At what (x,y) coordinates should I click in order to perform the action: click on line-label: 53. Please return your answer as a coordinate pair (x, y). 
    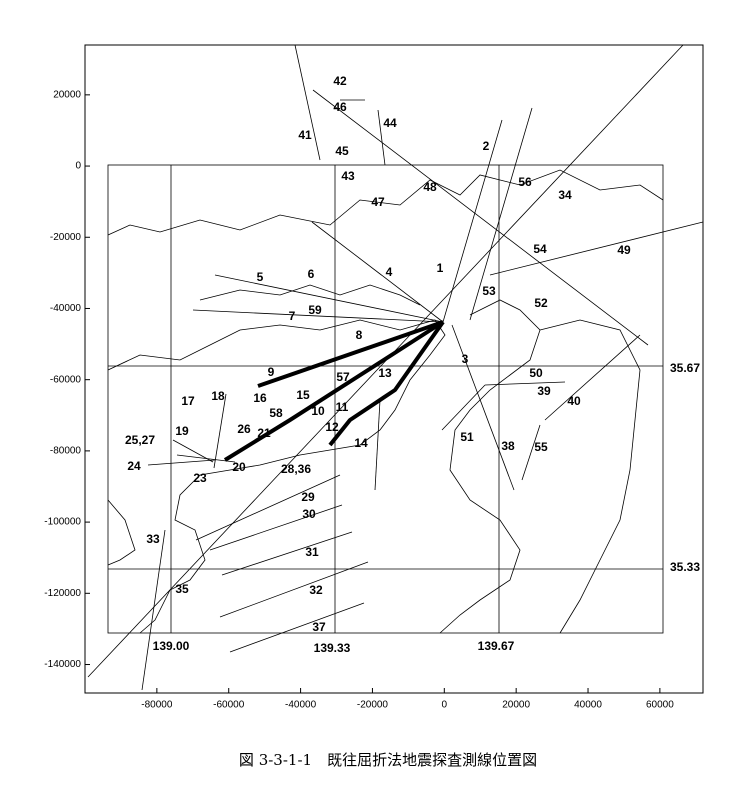
    Looking at the image, I should click on (489, 291).